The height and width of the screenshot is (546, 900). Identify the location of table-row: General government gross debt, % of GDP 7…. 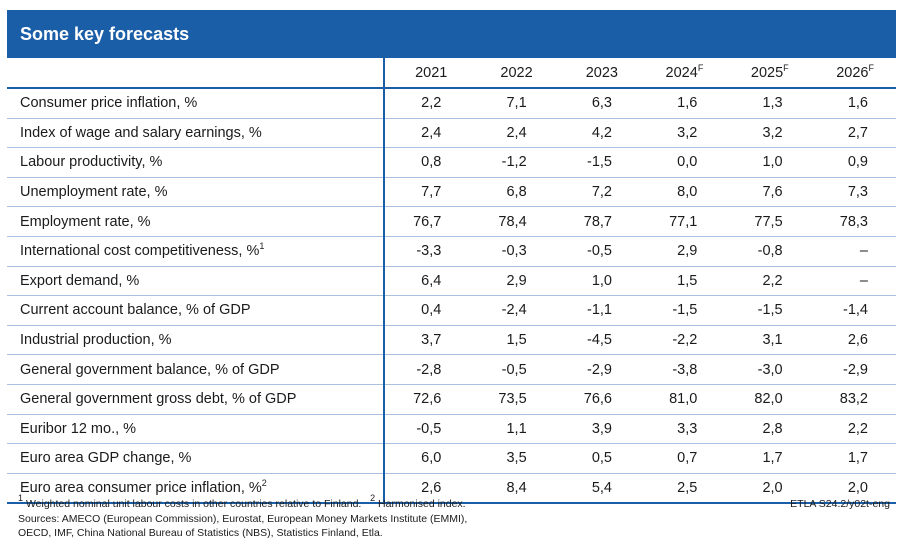
(451, 399).